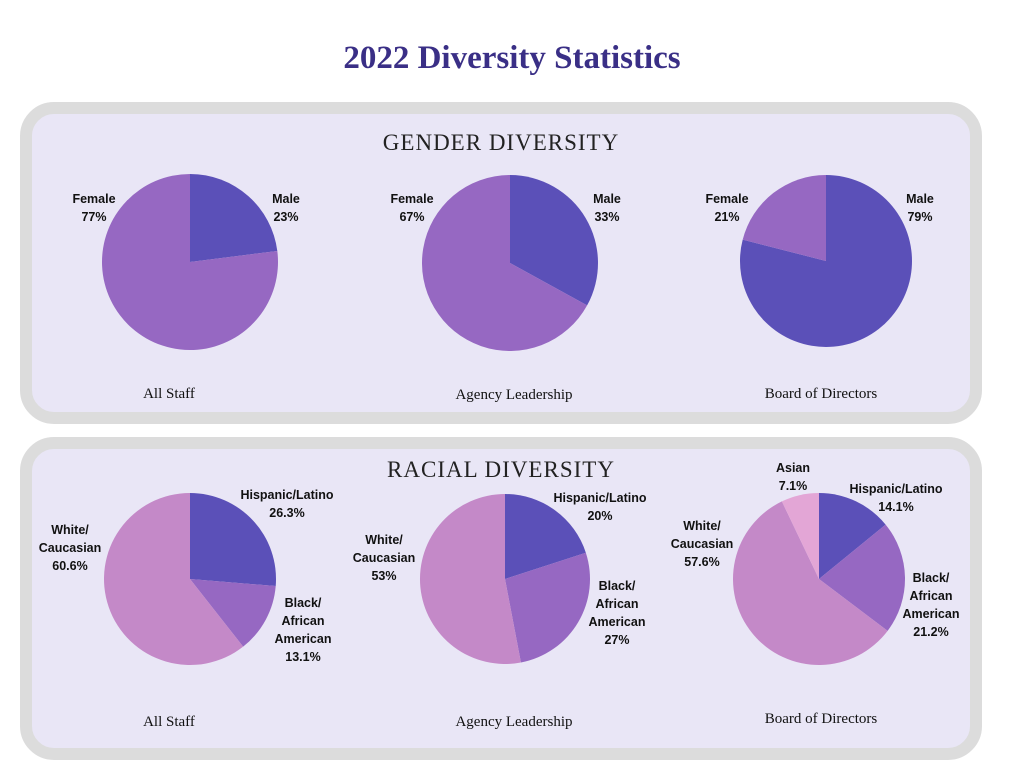 Image resolution: width=1024 pixels, height=768 pixels. I want to click on slice-label-male: Male 23%, so click(286, 208).